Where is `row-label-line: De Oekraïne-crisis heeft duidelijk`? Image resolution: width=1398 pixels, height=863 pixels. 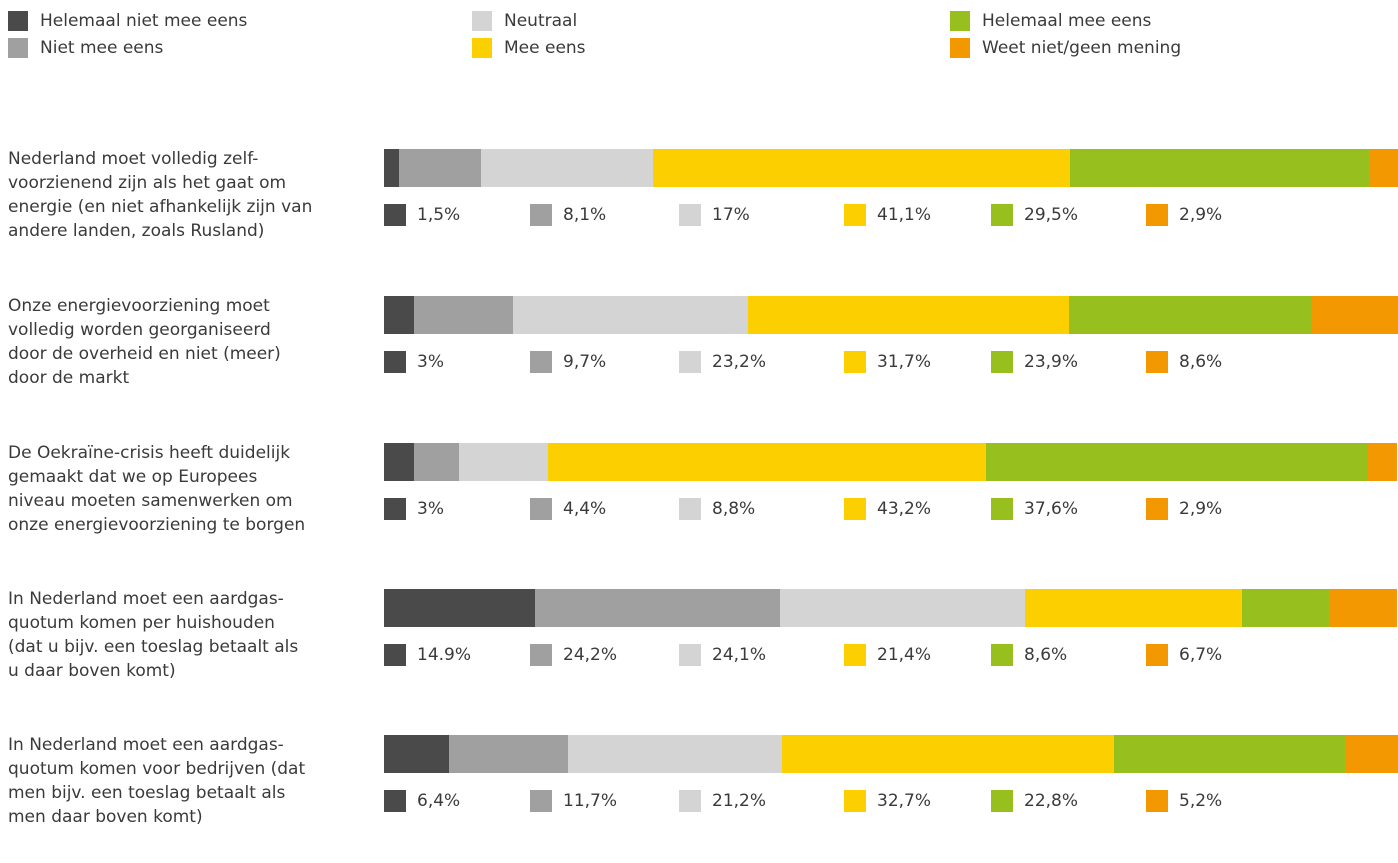 row-label-line: De Oekraïne-crisis heeft duidelijk is located at coordinates (149, 453).